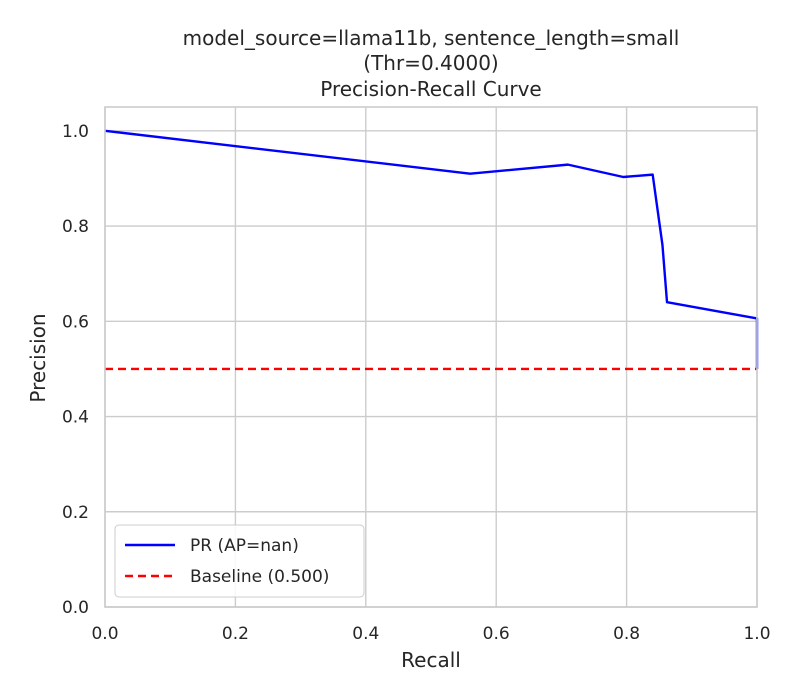 The image size is (800, 700). I want to click on x-tick-label: 0.2, so click(235, 634).